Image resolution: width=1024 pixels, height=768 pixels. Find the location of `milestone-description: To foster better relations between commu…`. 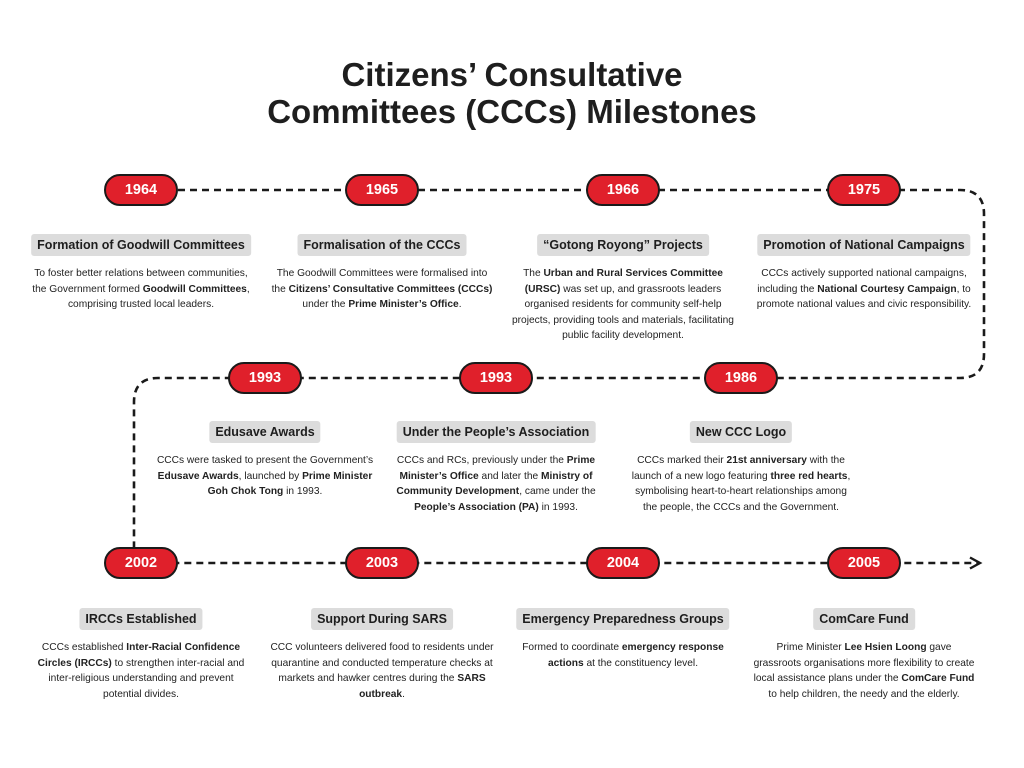

milestone-description: To foster better relations between commu… is located at coordinates (141, 289).